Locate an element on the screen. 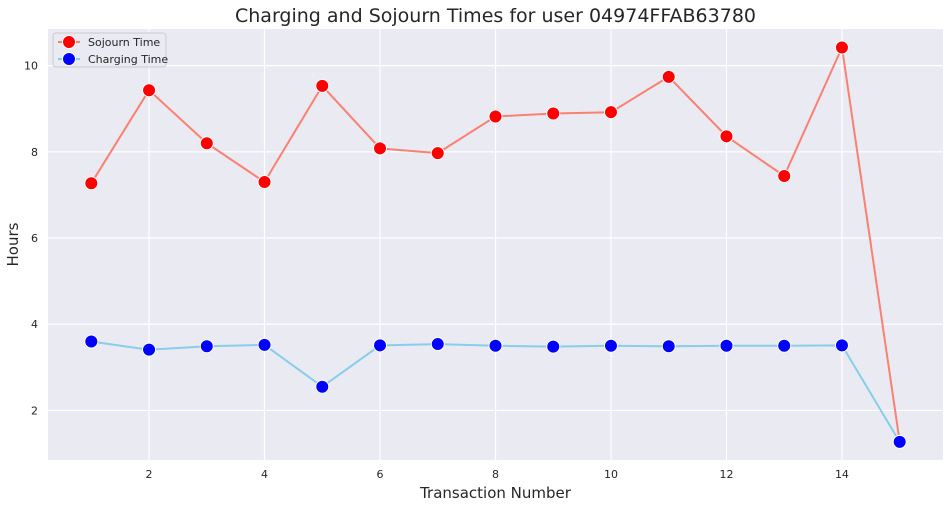 Image resolution: width=952 pixels, height=506 pixels. legend-label: Sojourn Time is located at coordinates (124, 42).